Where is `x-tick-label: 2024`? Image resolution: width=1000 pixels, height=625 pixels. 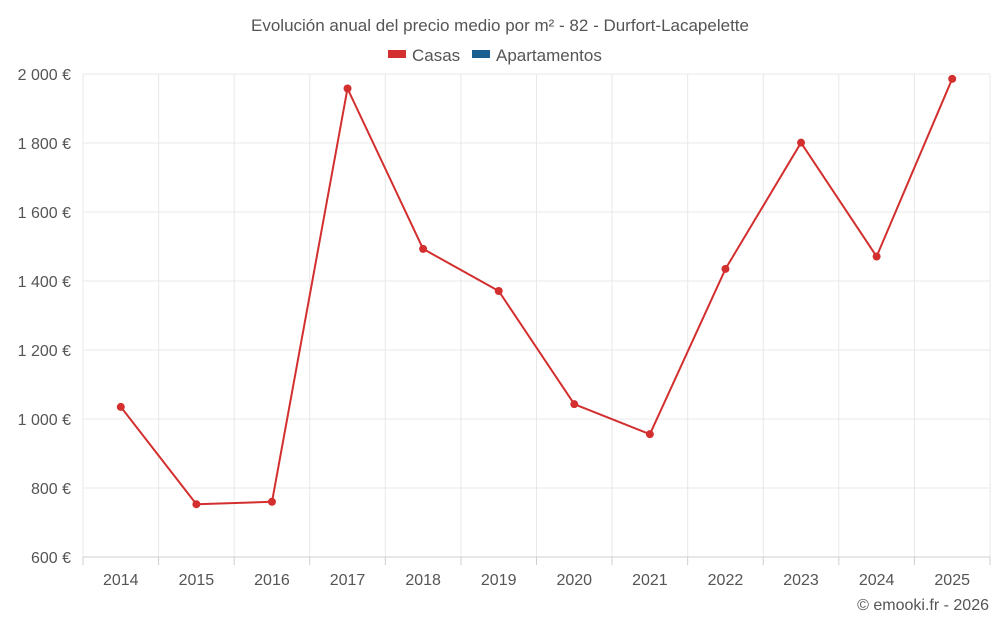 x-tick-label: 2024 is located at coordinates (877, 580).